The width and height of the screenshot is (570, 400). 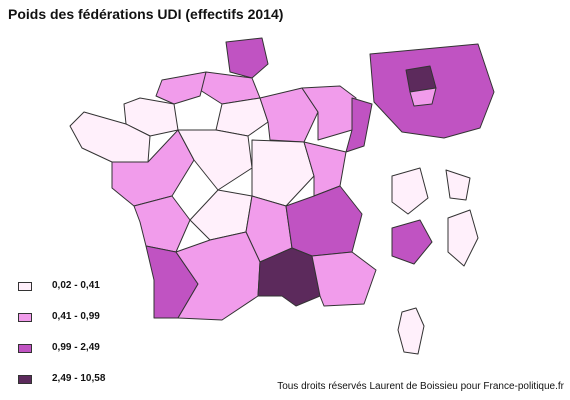 I want to click on inset-guadeloupe, so click(x=410, y=191).